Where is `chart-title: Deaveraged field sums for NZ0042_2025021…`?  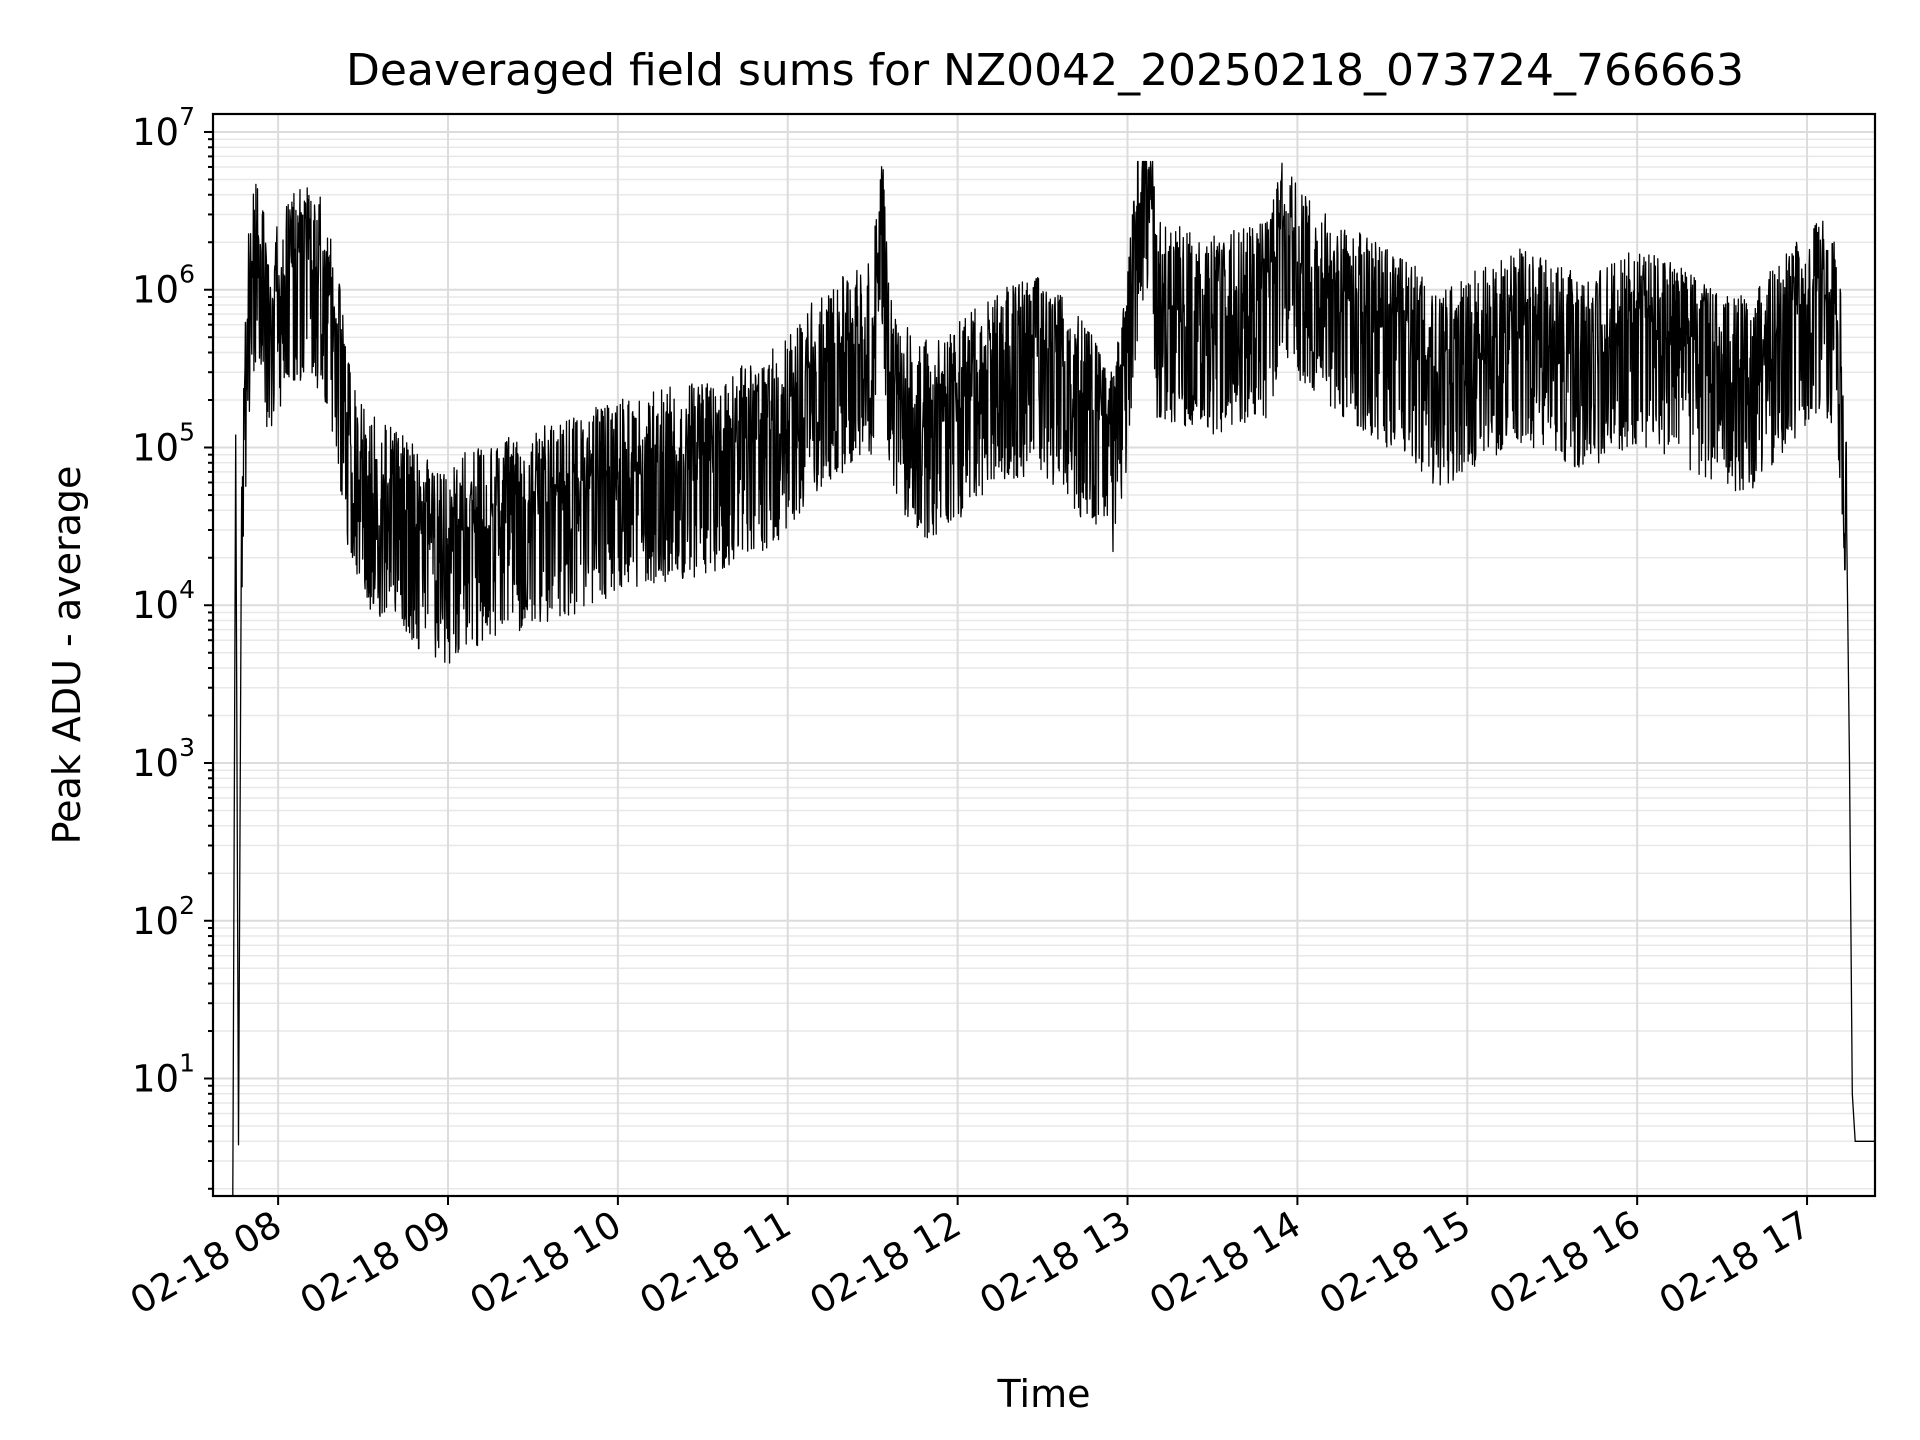 chart-title: Deaveraged field sums for NZ0042_2025021… is located at coordinates (1045, 70).